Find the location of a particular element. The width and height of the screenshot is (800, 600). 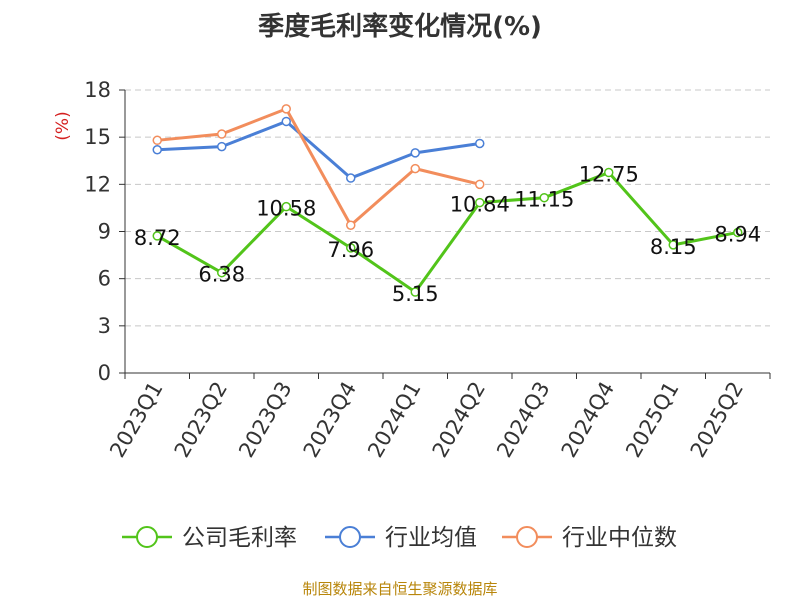

x-tick-label: 2024Q3 is located at coordinates (523, 420).